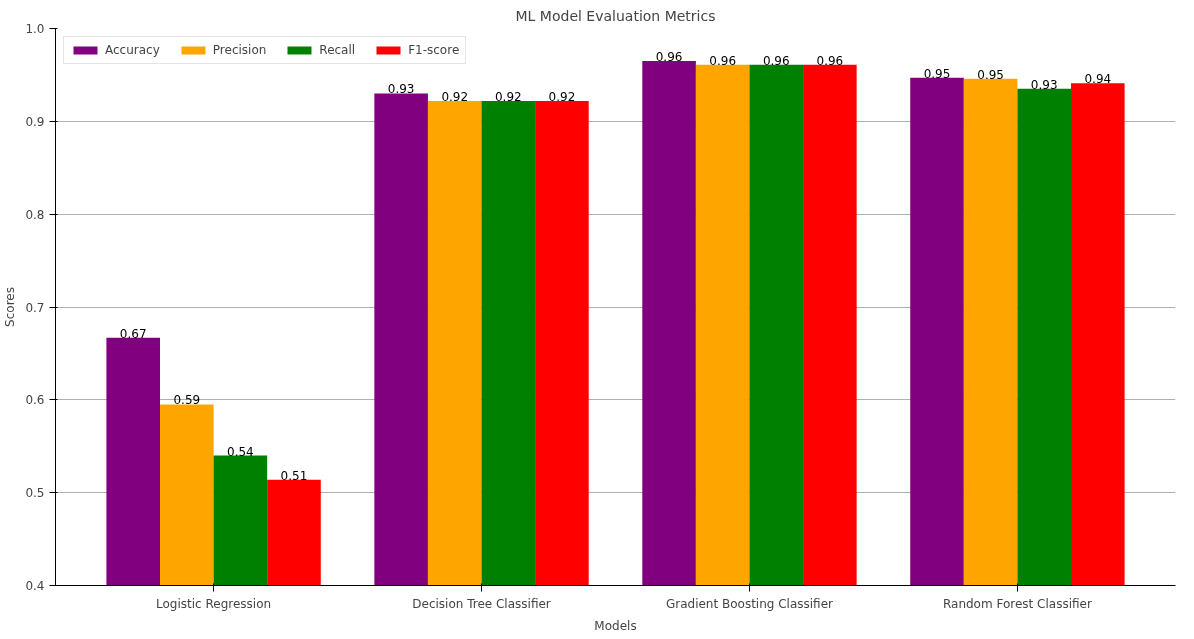  Describe the element at coordinates (35, 400) in the screenshot. I see `y-tick-label: 0.6` at that location.